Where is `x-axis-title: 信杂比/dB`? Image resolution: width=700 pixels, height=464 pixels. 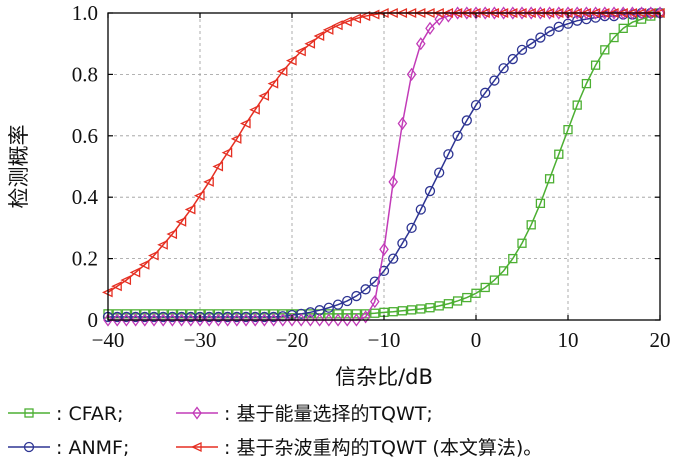
x-axis-title: 信杂比/dB is located at coordinates (384, 377).